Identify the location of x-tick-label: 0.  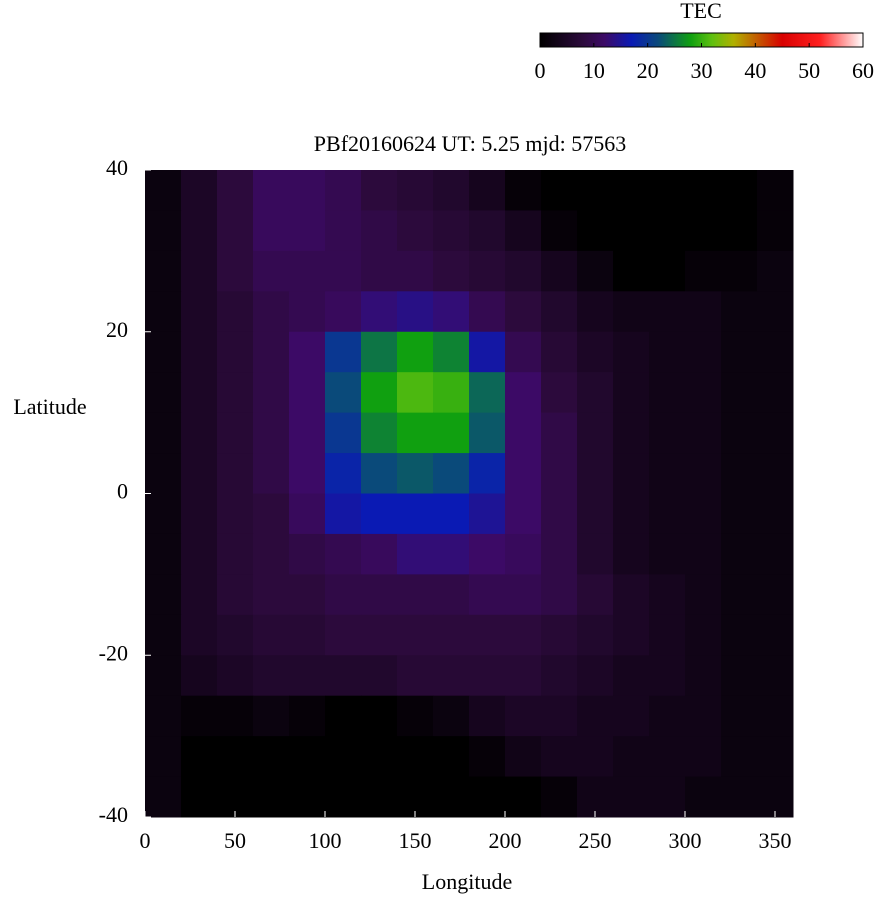
(145, 840).